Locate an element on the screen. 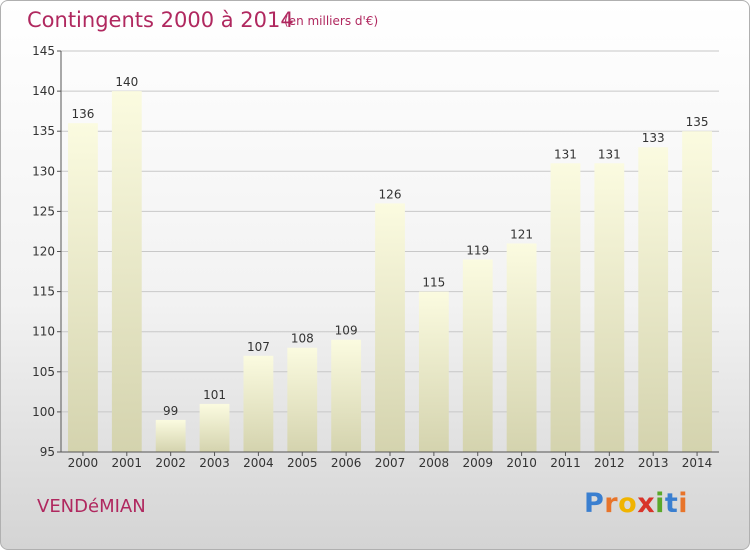 The height and width of the screenshot is (550, 750). logo-letter: x is located at coordinates (646, 503).